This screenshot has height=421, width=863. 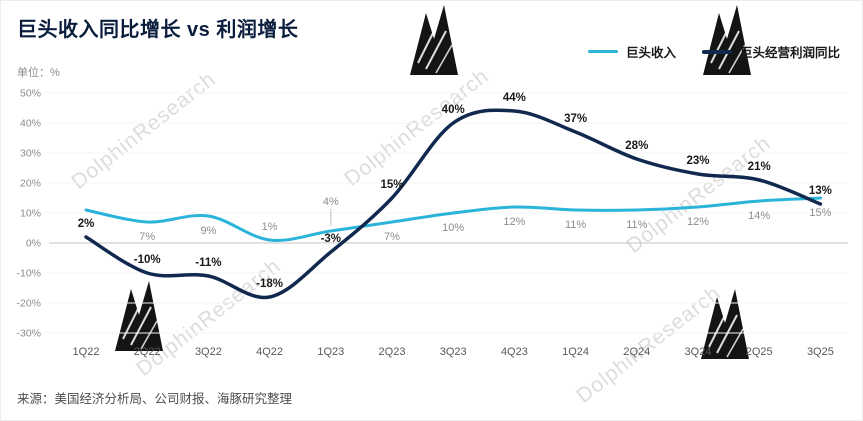 What do you see at coordinates (208, 263) in the screenshot?
I see `data-label: -11%` at bounding box center [208, 263].